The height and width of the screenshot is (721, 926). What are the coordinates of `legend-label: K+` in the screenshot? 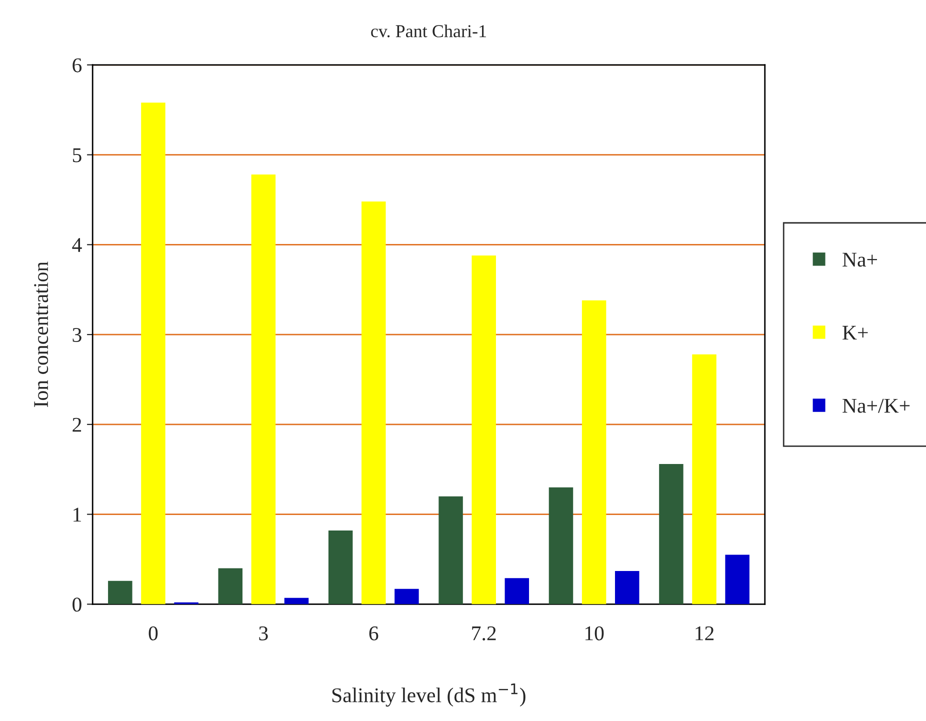 It's located at (855, 333).